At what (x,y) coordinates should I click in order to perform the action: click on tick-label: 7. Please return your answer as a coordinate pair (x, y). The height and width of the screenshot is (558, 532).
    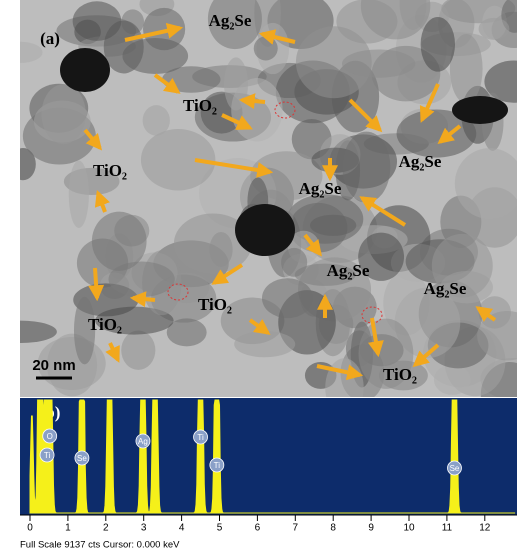
    Looking at the image, I should click on (296, 528).